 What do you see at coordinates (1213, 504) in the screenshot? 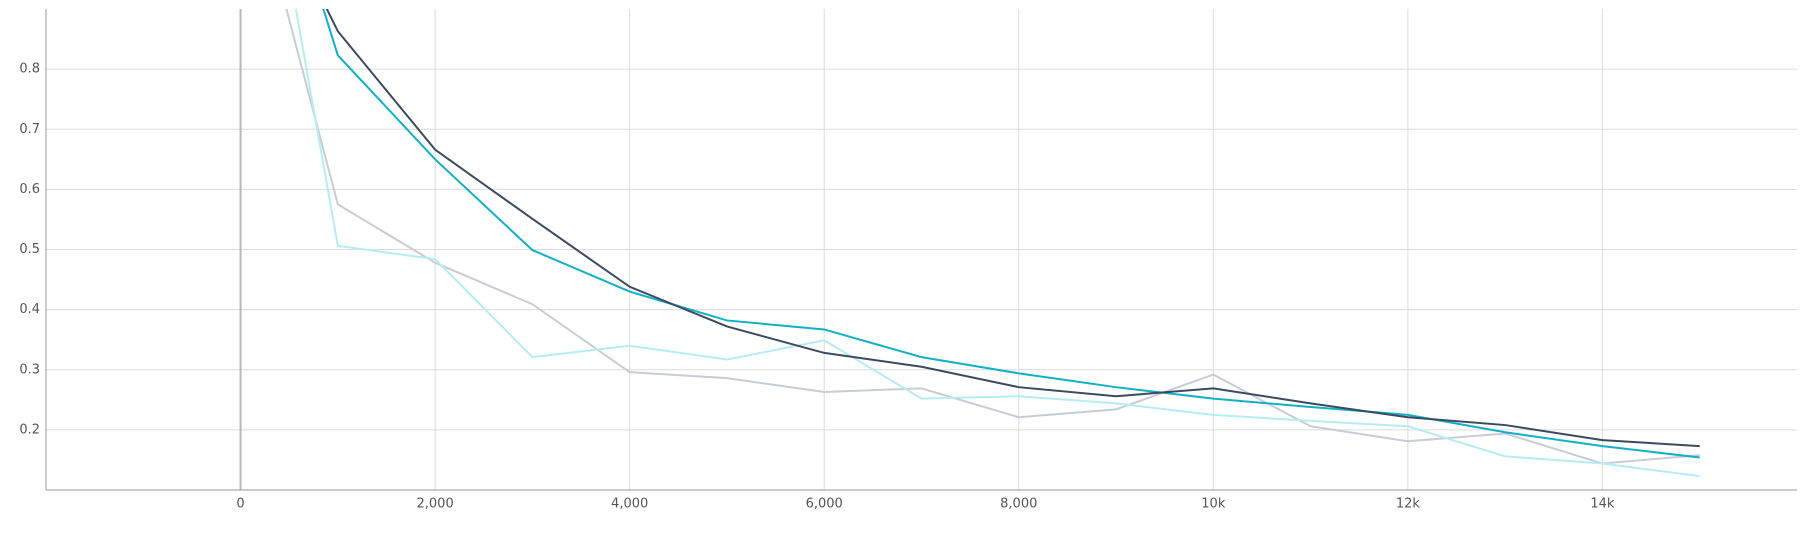
I see `x-tick-label: 10k` at bounding box center [1213, 504].